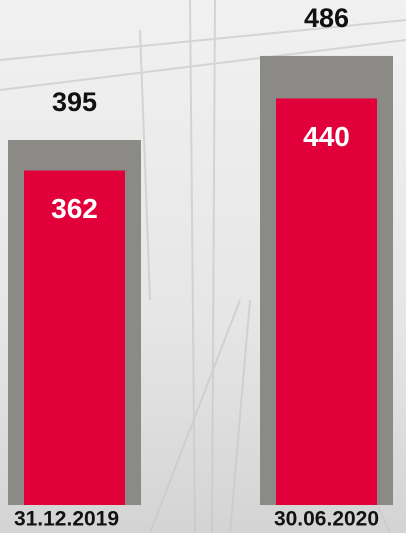  What do you see at coordinates (326, 519) in the screenshot?
I see `x-tick-label: 30.06.2020` at bounding box center [326, 519].